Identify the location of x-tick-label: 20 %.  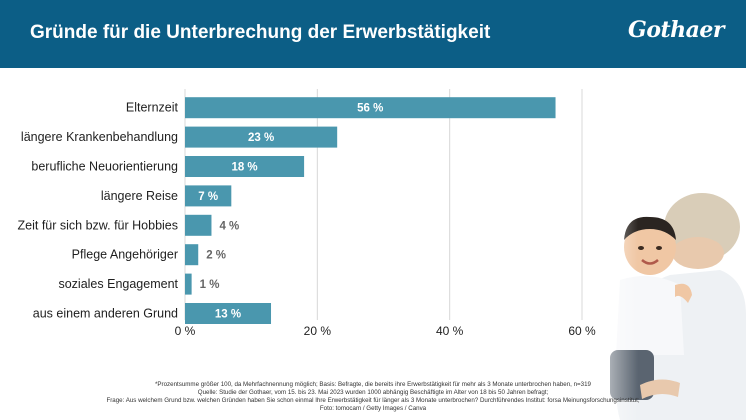
(318, 331).